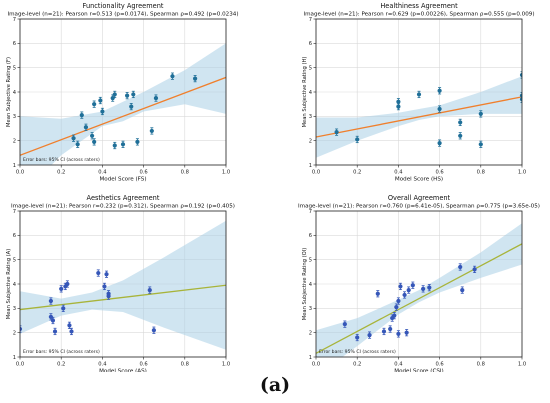 This screenshot has height=403, width=550. What do you see at coordinates (122, 180) in the screenshot?
I see `x-axis-label: Model Score (FS)` at bounding box center [122, 180].